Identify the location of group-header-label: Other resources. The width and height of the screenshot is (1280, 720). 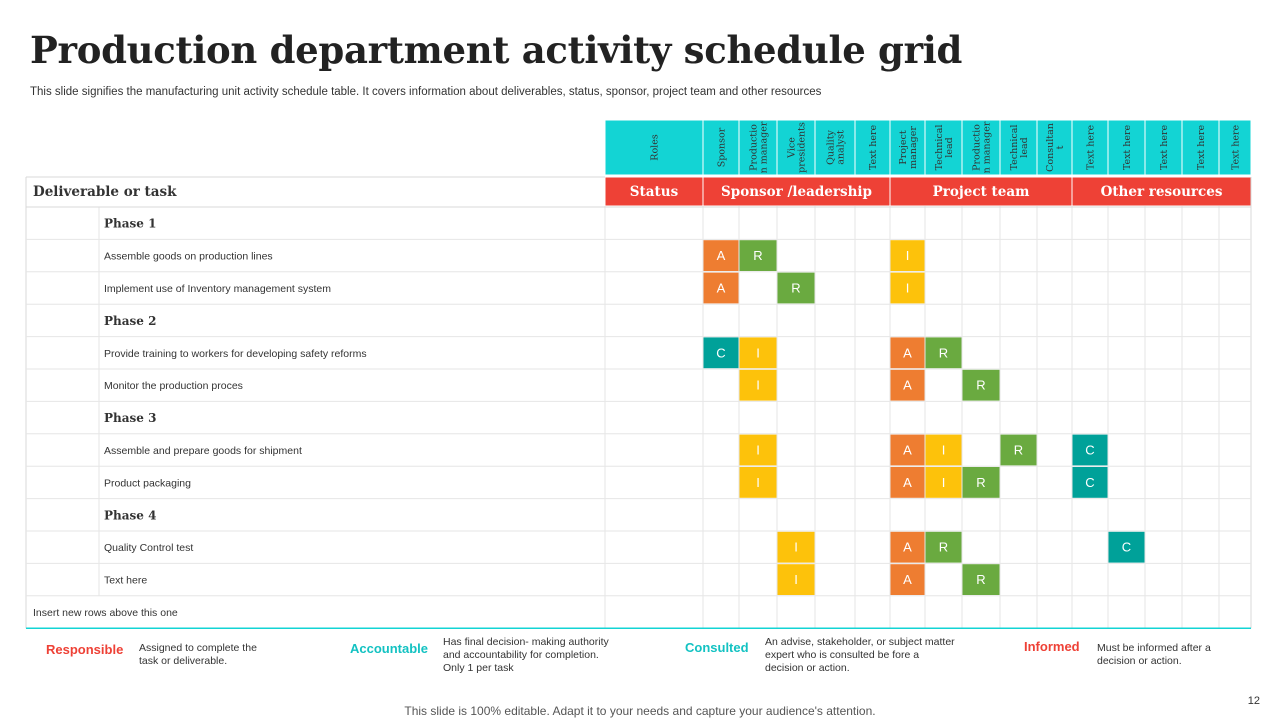
(1162, 192).